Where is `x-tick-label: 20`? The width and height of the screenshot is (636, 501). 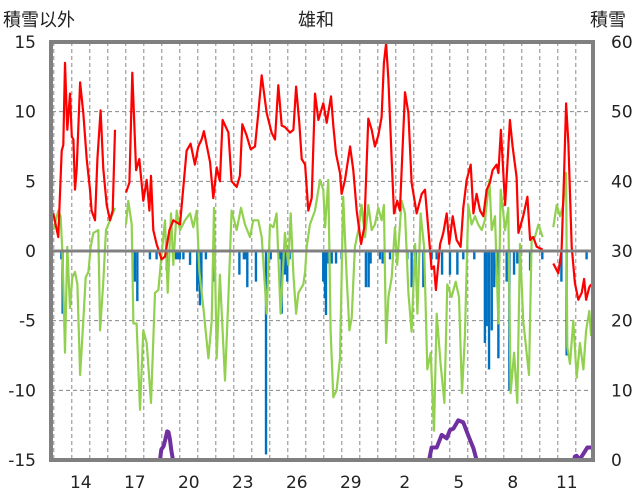 x-tick-label: 20 is located at coordinates (189, 483).